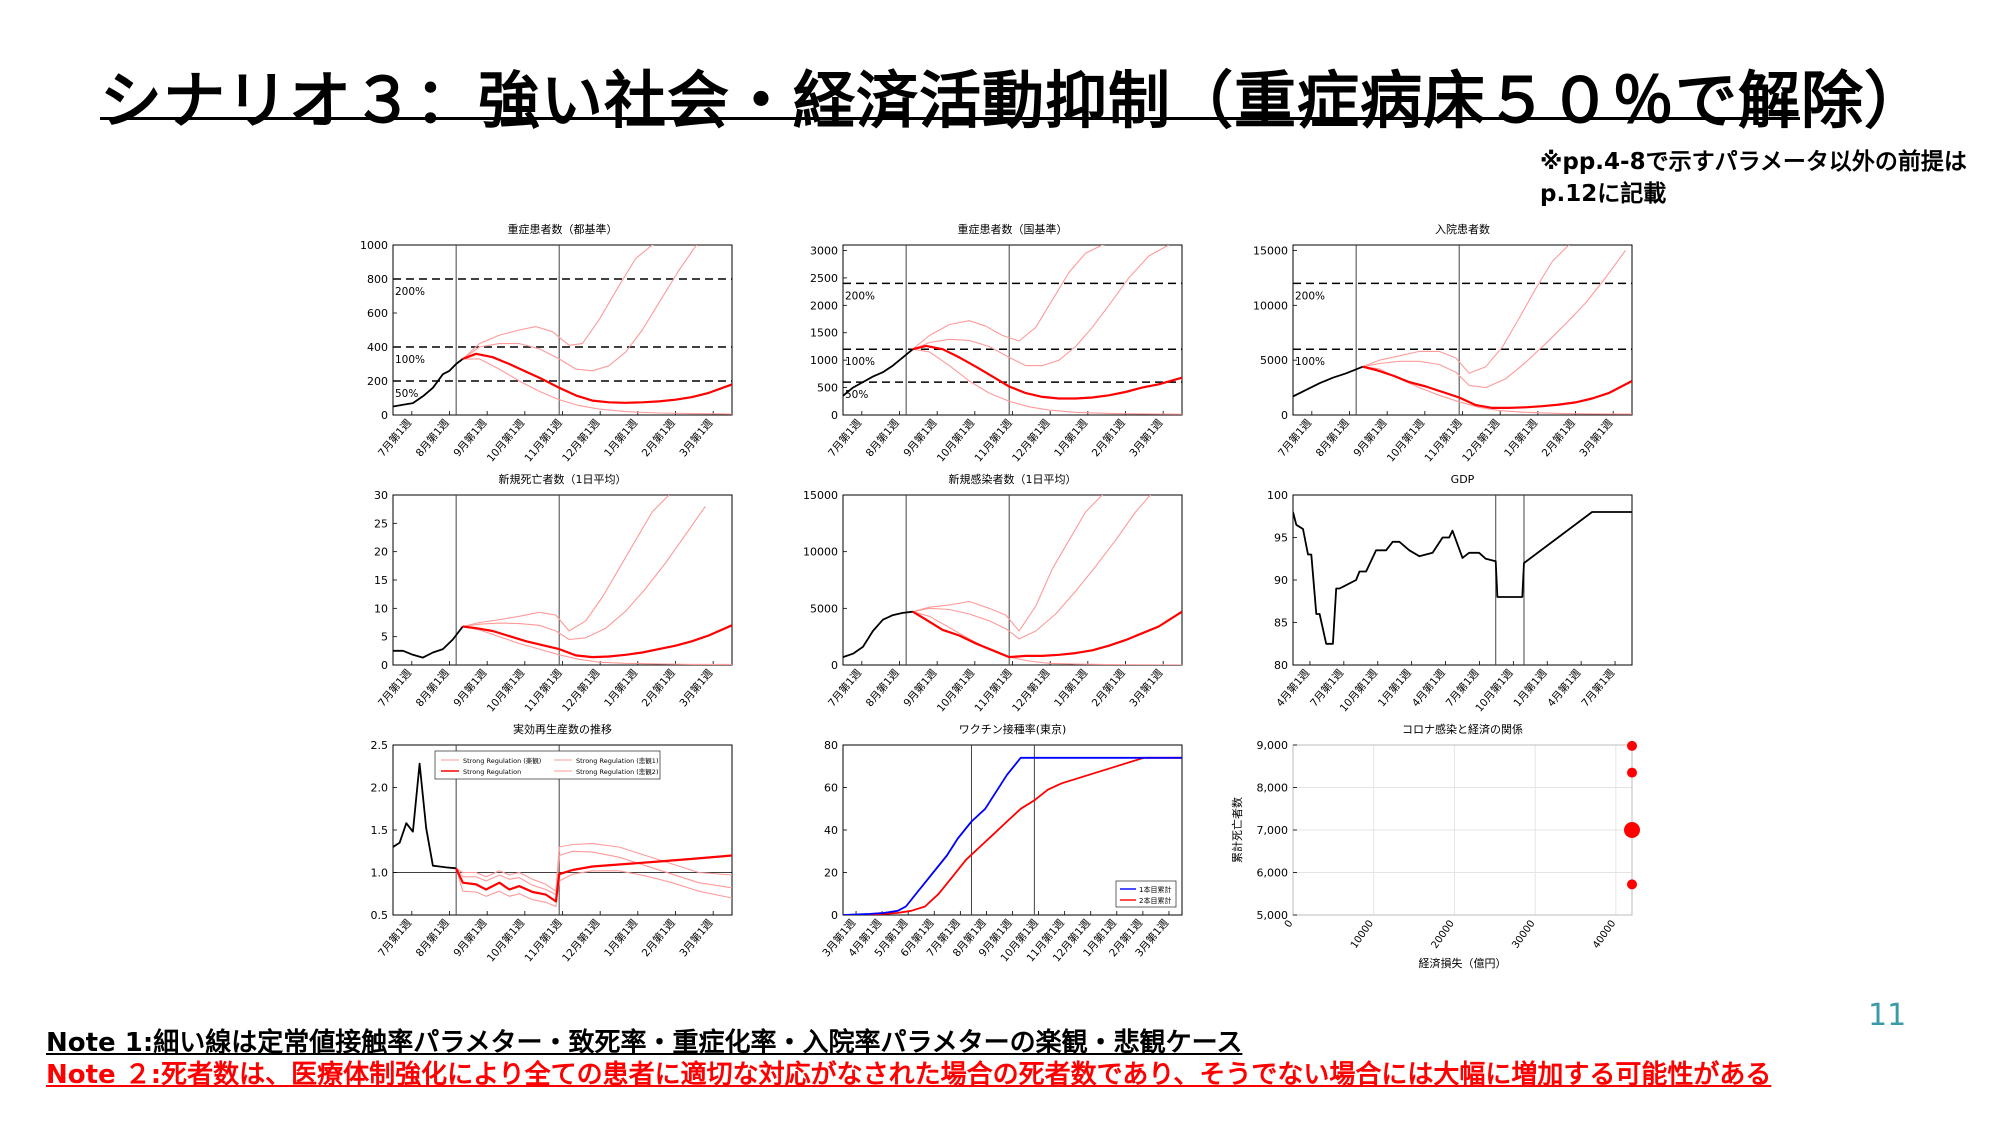  What do you see at coordinates (1013, 479) in the screenshot?
I see `chart-title: 新規感染者数（1日平均）` at bounding box center [1013, 479].